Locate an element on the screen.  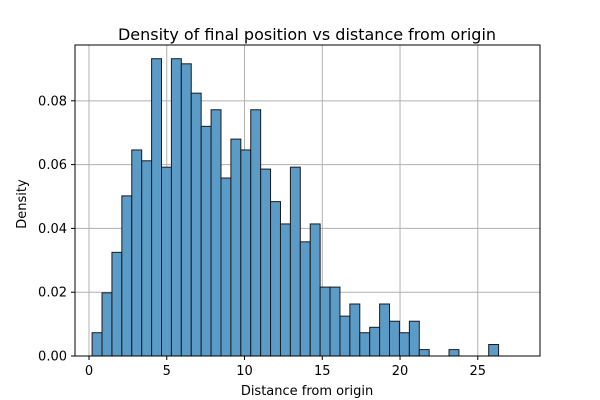
y-axis-ticks: 0.00 0.02 0.04 0.06 0.08 is located at coordinates (56, 229).